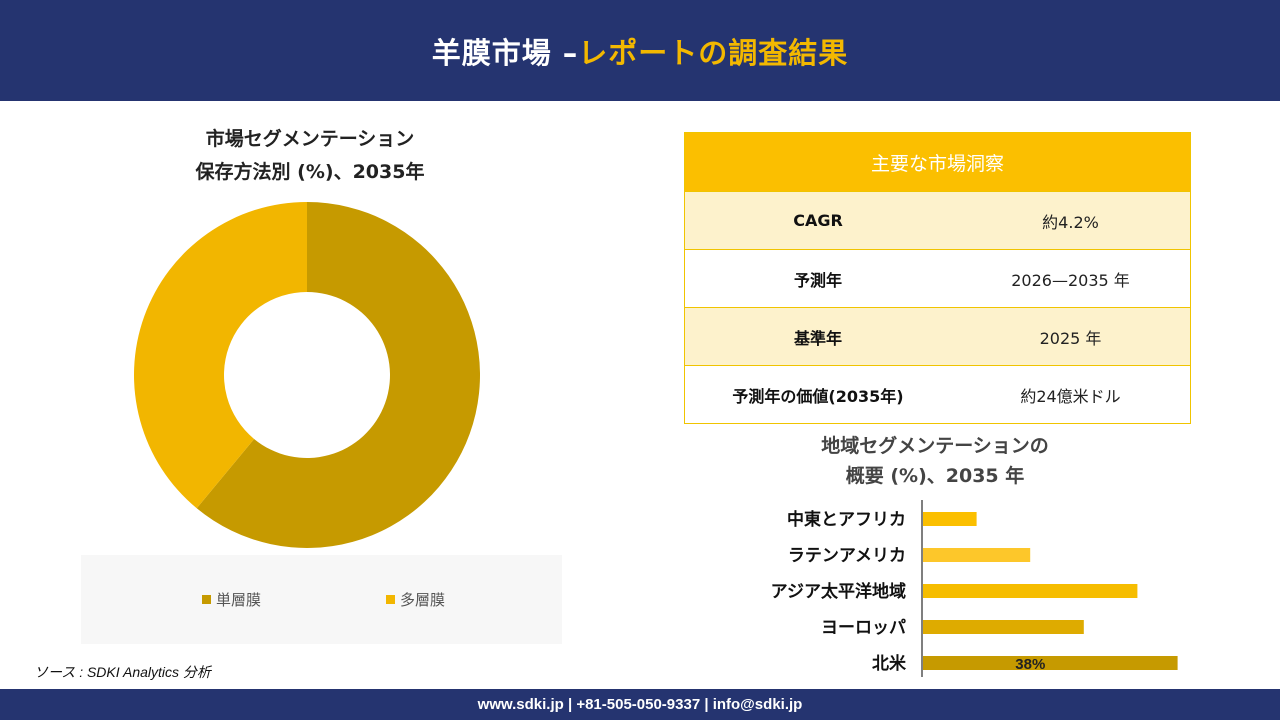 Image resolution: width=1280 pixels, height=720 pixels. Describe the element at coordinates (239, 600) in the screenshot. I see `legend-label-single-layer: 単層膜` at that location.